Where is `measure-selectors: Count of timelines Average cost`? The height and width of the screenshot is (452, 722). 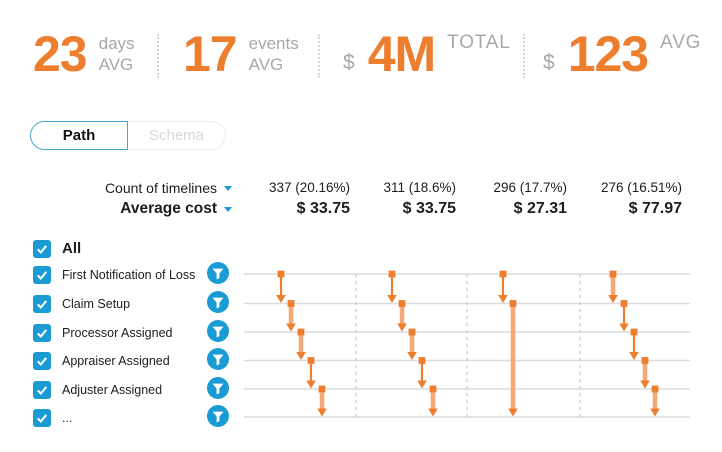
measure-selectors: Count of timelines Average cost is located at coordinates (116, 198).